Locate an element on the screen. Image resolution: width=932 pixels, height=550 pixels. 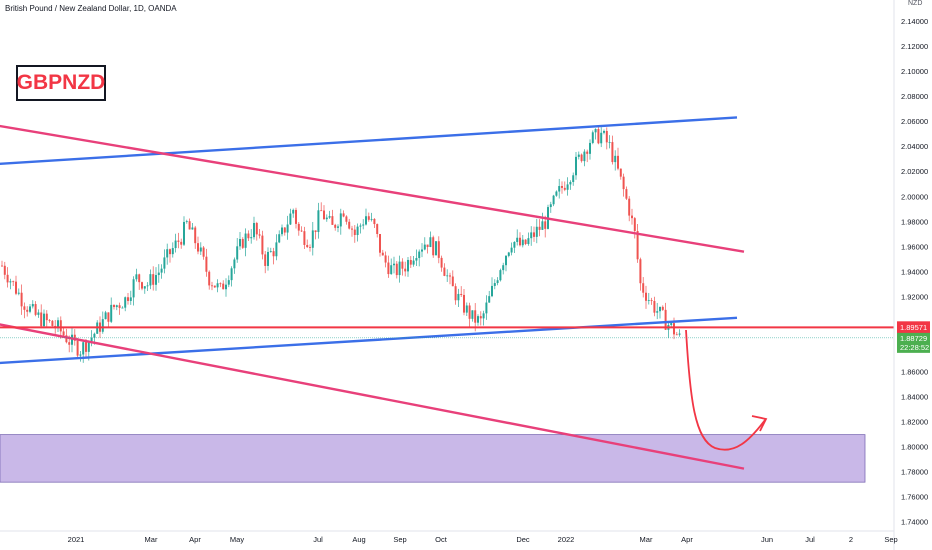
price-tick-label: 2.04000 is located at coordinates (914, 146).